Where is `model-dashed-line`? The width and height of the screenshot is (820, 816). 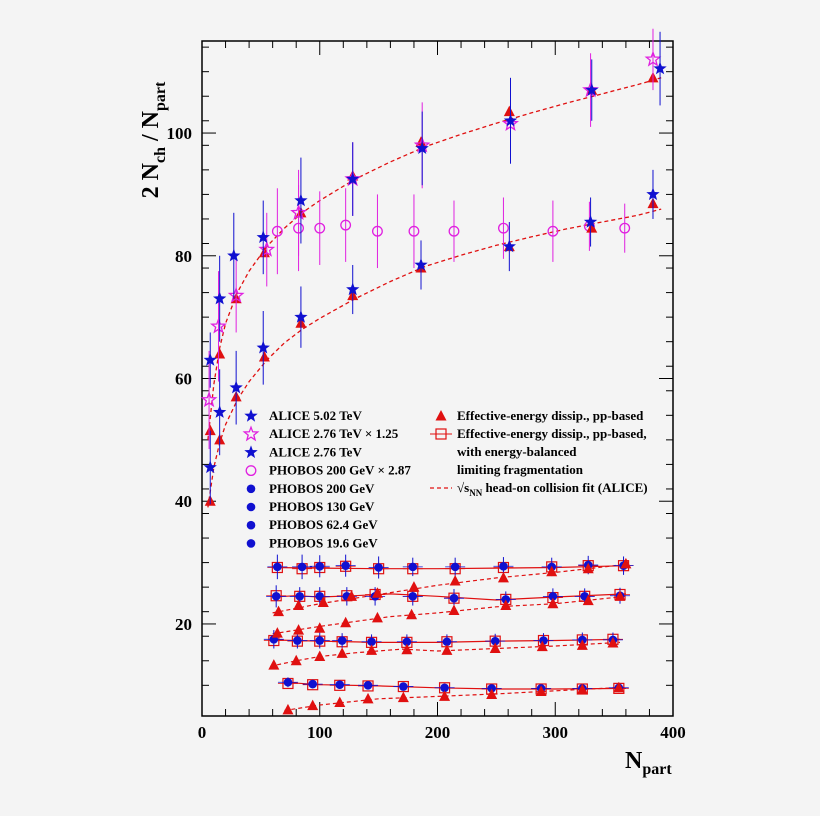
model-dashed-line is located at coordinates (449, 615).